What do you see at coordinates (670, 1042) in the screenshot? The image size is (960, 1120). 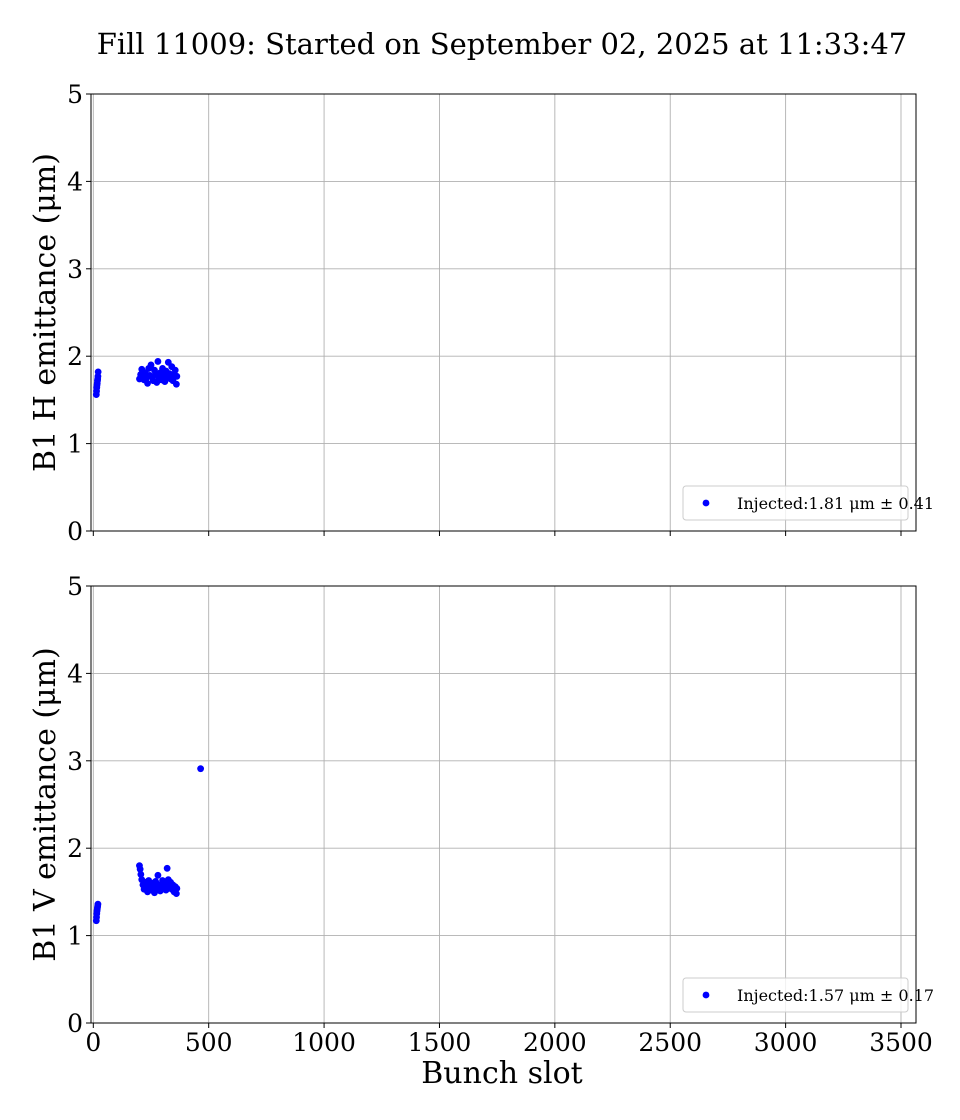 I see `x-tick-label: 2500` at bounding box center [670, 1042].